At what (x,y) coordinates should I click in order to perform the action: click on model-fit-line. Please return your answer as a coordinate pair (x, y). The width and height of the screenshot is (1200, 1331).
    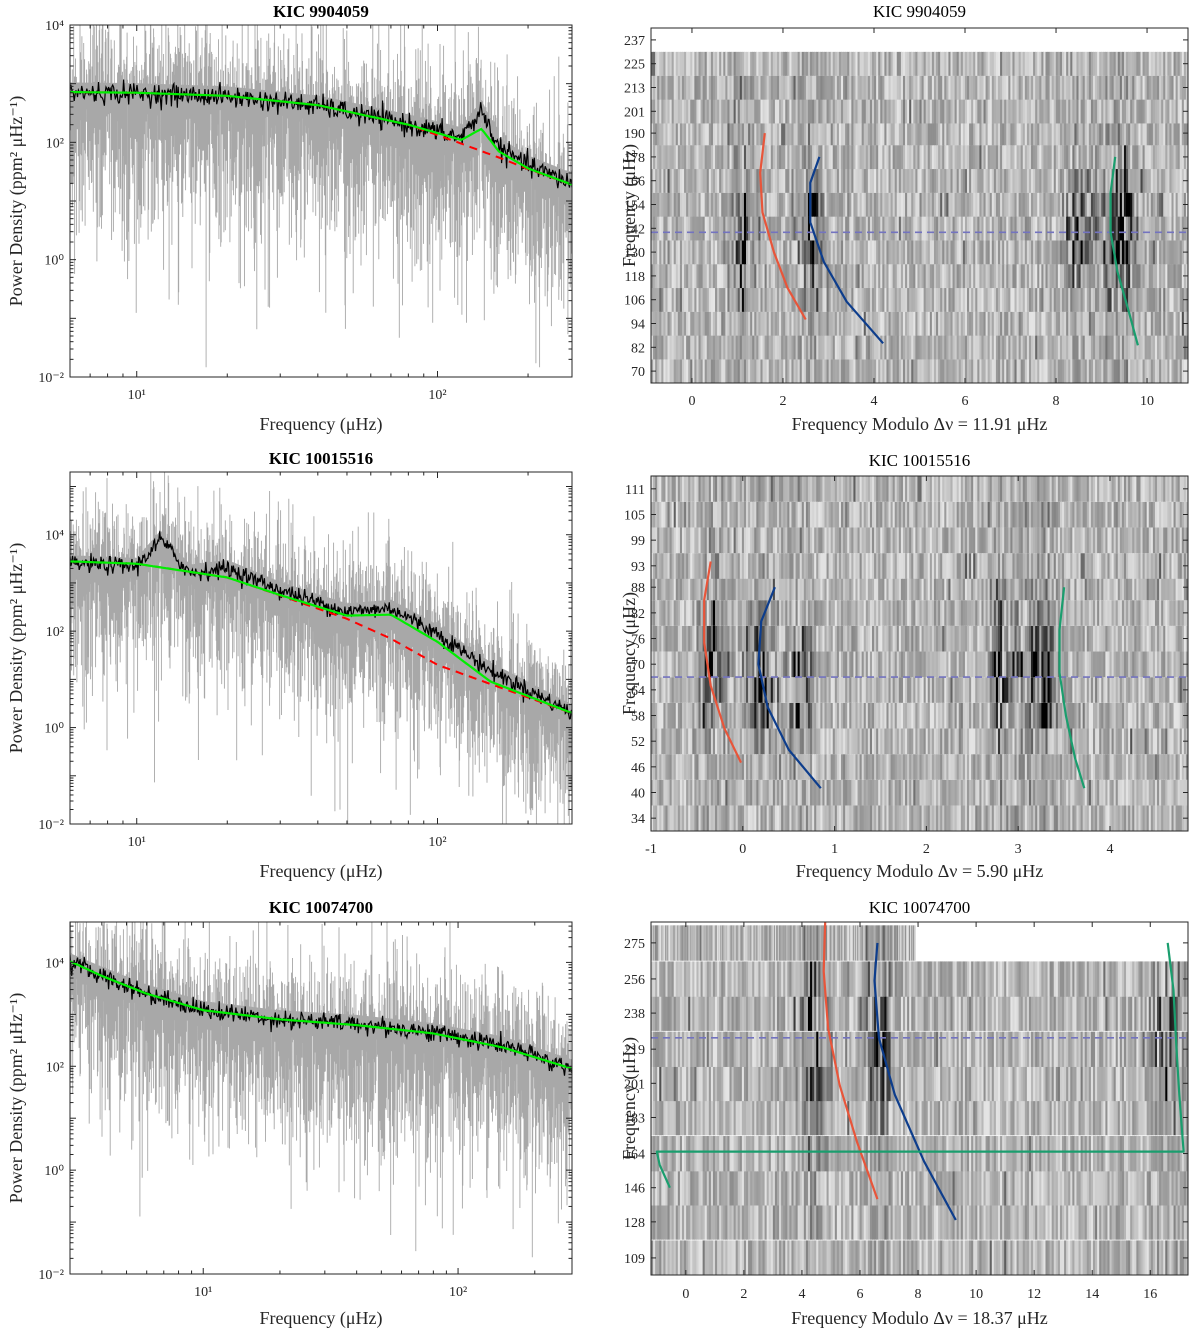
    Looking at the image, I should click on (321, 1015).